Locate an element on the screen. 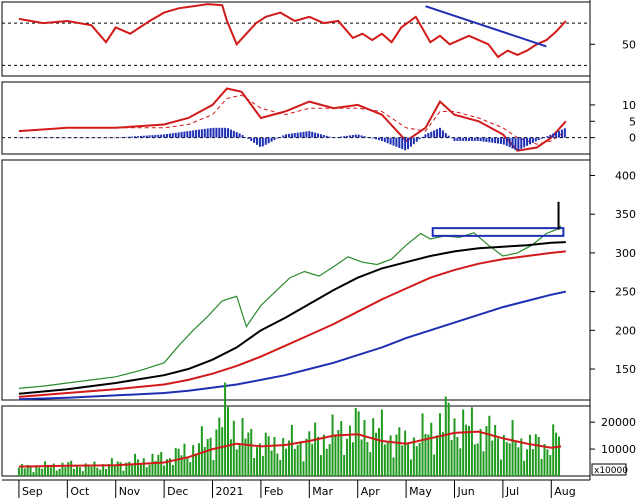 Image resolution: width=637 pixels, height=502 pixels. macd-signal-line is located at coordinates (292, 119).